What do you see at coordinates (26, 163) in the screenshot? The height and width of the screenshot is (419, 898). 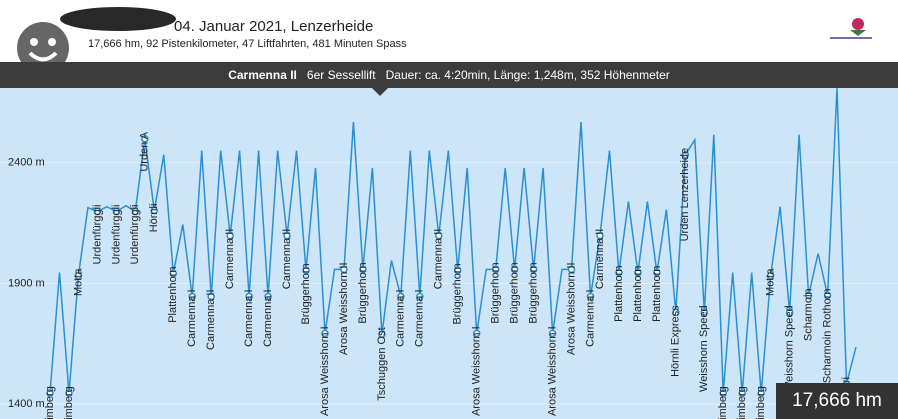 I see `y-tick-label: 2400 m` at bounding box center [26, 163].